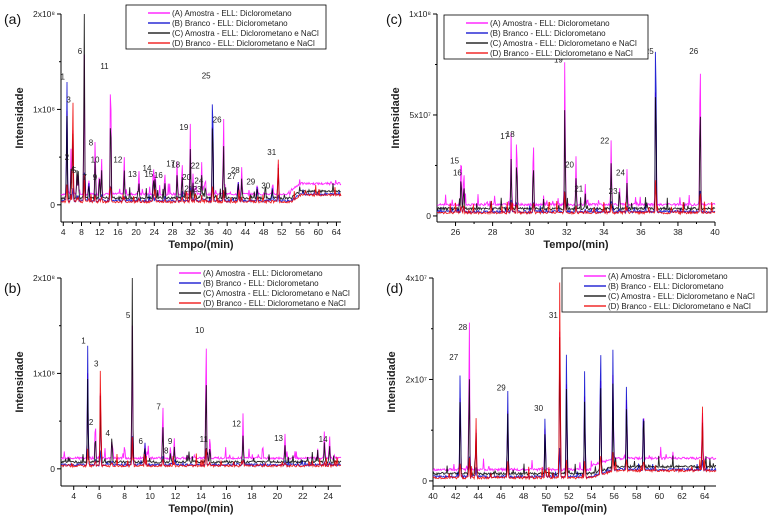 The width and height of the screenshot is (769, 522). Describe the element at coordinates (99, 496) in the screenshot. I see `x-tick-label: 6` at that location.